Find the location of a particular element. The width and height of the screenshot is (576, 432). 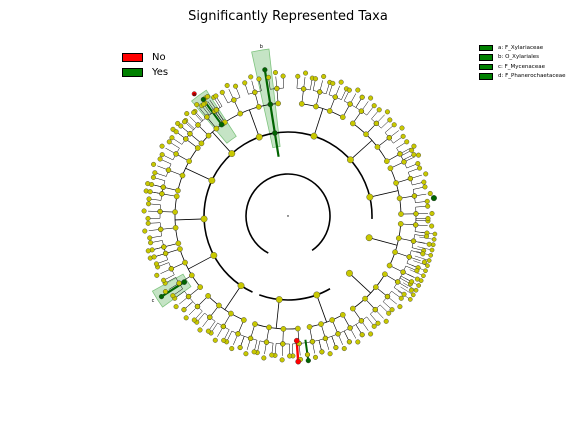

figure-title: Significantly Represented Taxa is located at coordinates (288, 16).